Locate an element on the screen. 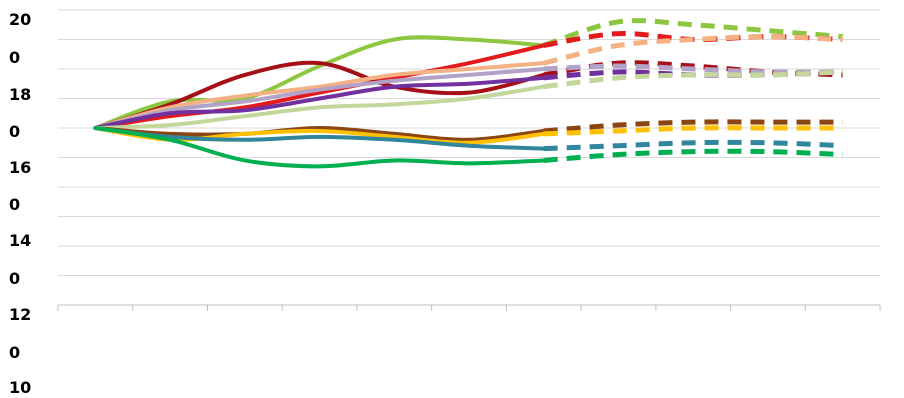  y-tick-label: 14 is located at coordinates (20, 240).